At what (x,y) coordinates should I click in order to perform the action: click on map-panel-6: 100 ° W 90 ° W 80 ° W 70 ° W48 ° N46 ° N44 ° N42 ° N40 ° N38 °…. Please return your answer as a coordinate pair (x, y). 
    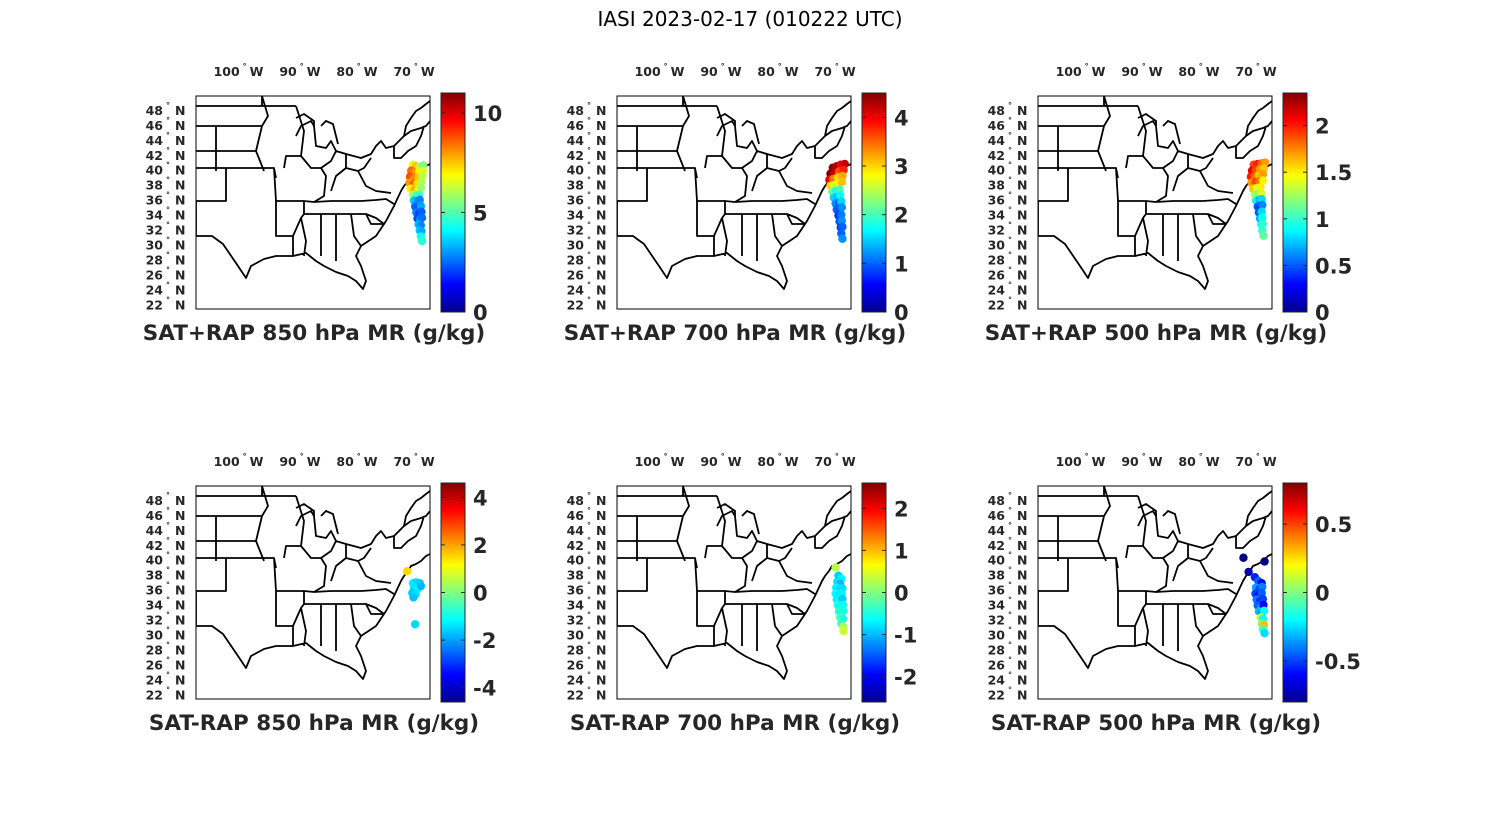
    Looking at the image, I should click on (1174, 594).